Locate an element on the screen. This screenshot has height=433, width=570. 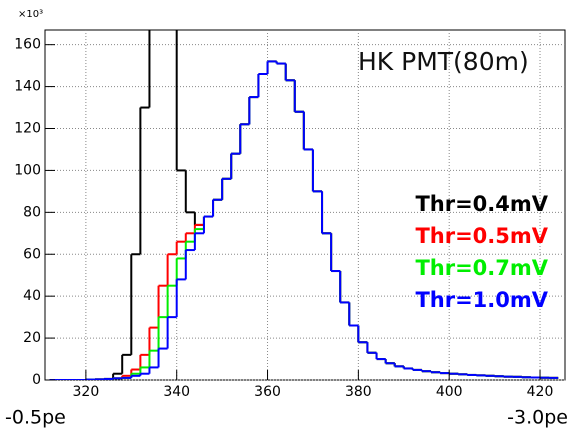
y-tick-label: 40 is located at coordinates (32, 296).